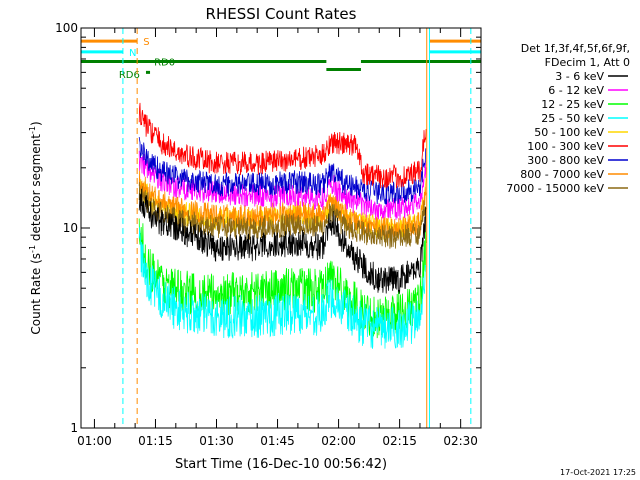 The width and height of the screenshot is (640, 480). What do you see at coordinates (575, 48) in the screenshot?
I see `legend-header: Det 1f,3f,4f,5f,6f,9f,` at bounding box center [575, 48].